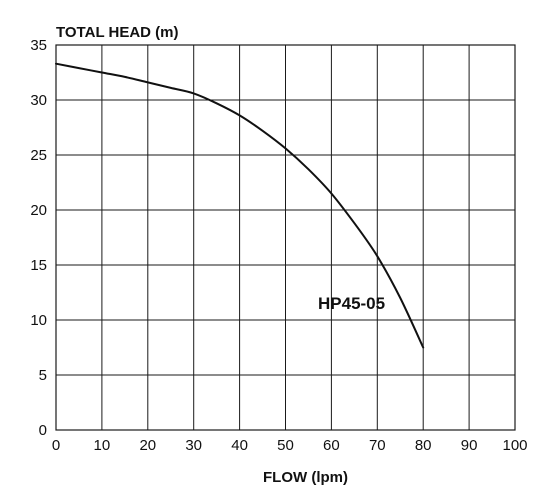 The width and height of the screenshot is (552, 497). What do you see at coordinates (102, 445) in the screenshot?
I see `x-tick-label: 10` at bounding box center [102, 445].